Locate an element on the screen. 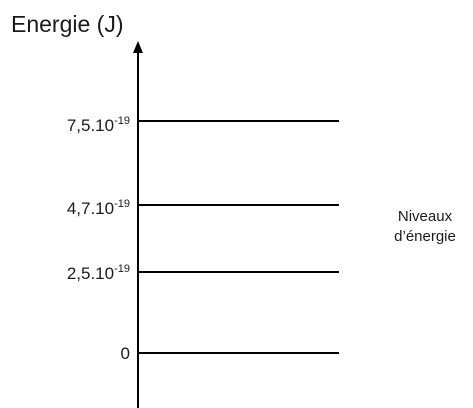 Image resolution: width=473 pixels, height=408 pixels. energy-axis is located at coordinates (138, 230).